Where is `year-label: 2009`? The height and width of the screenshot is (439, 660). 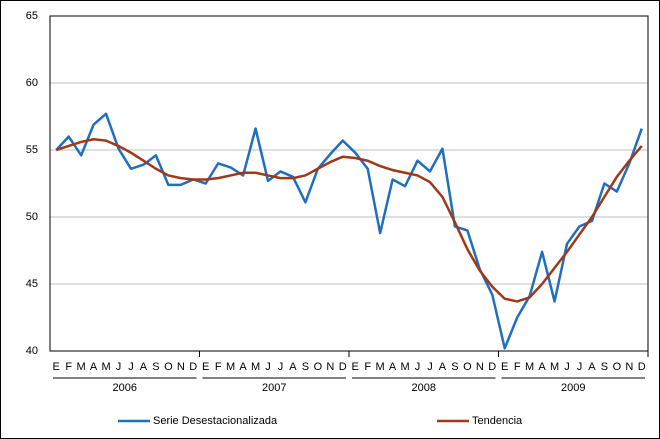 year-label: 2009 is located at coordinates (573, 388).